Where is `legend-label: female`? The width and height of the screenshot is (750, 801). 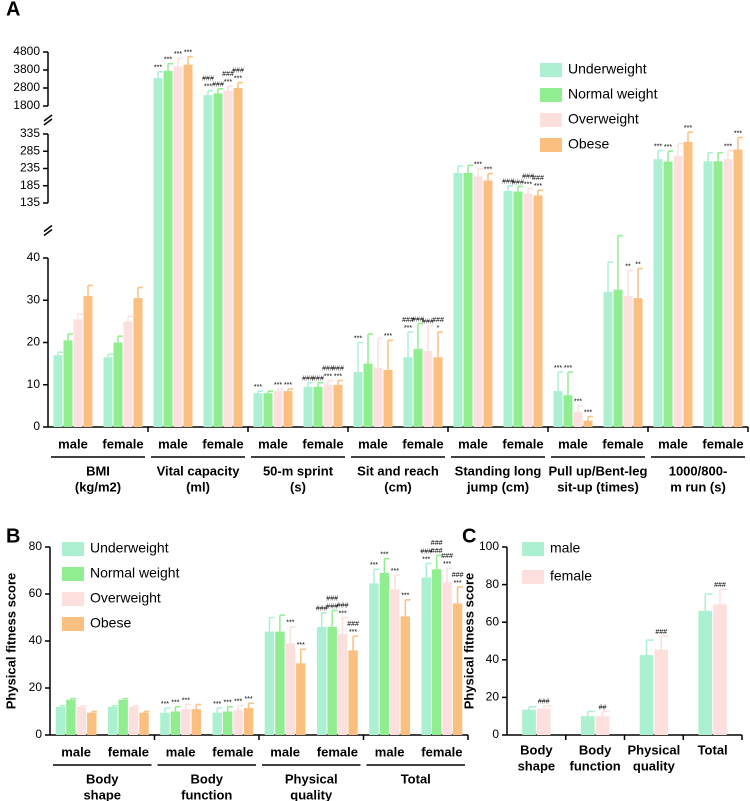 legend-label: female is located at coordinates (571, 576).